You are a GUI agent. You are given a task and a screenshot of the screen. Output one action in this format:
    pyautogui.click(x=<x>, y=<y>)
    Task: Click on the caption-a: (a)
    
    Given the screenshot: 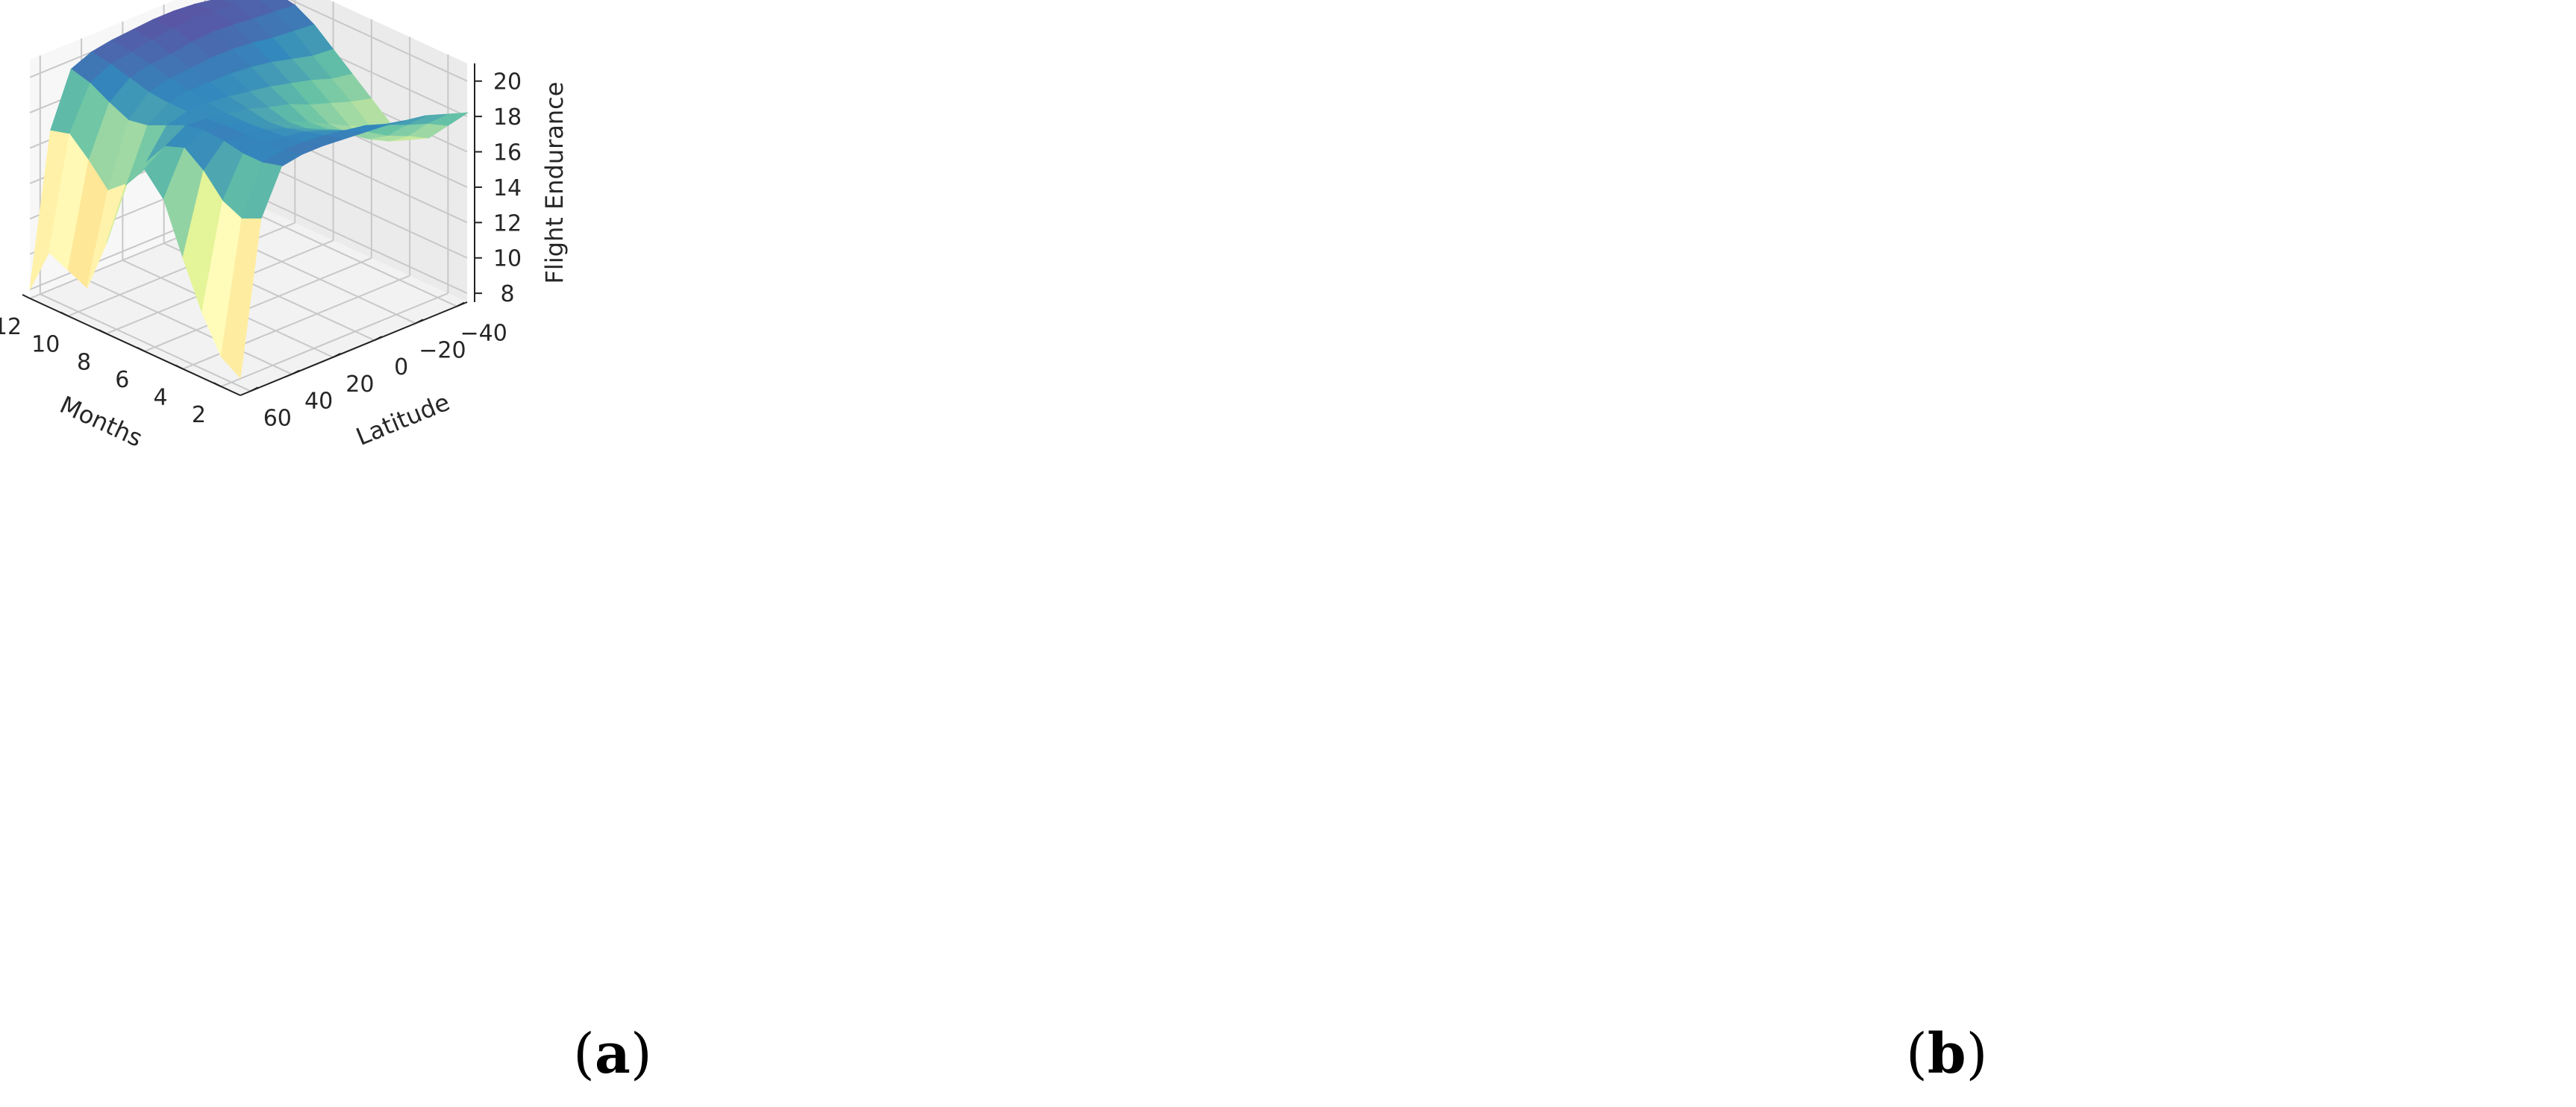 What is the action you would take?
    pyautogui.click(x=612, y=1054)
    